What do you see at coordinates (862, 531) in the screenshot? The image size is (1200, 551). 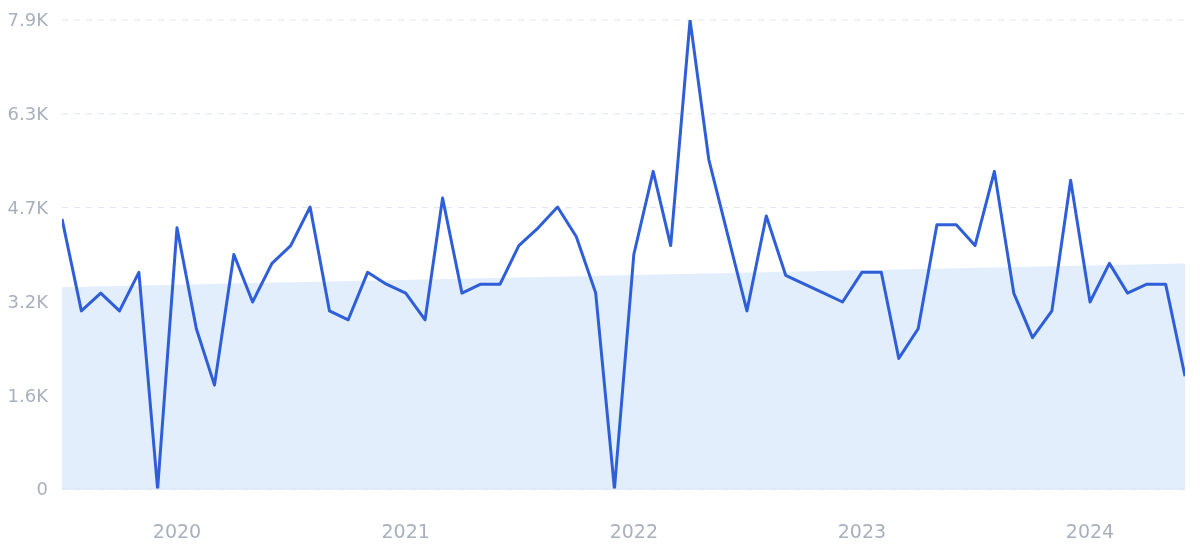 I see `x-tick-label: 2023` at bounding box center [862, 531].